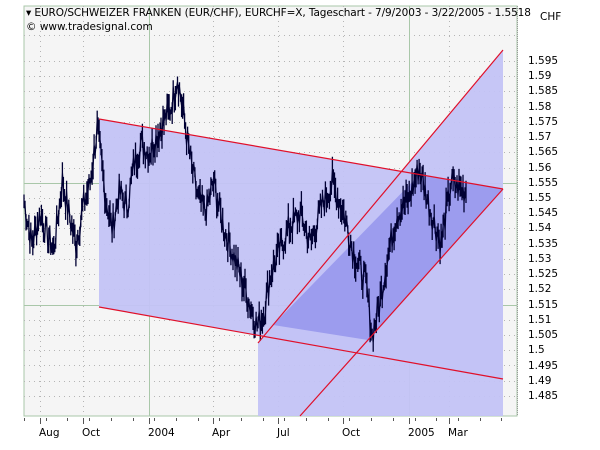 The image size is (600, 450). What do you see at coordinates (543, 213) in the screenshot?
I see `y-tick-label: 1.545` at bounding box center [543, 213].